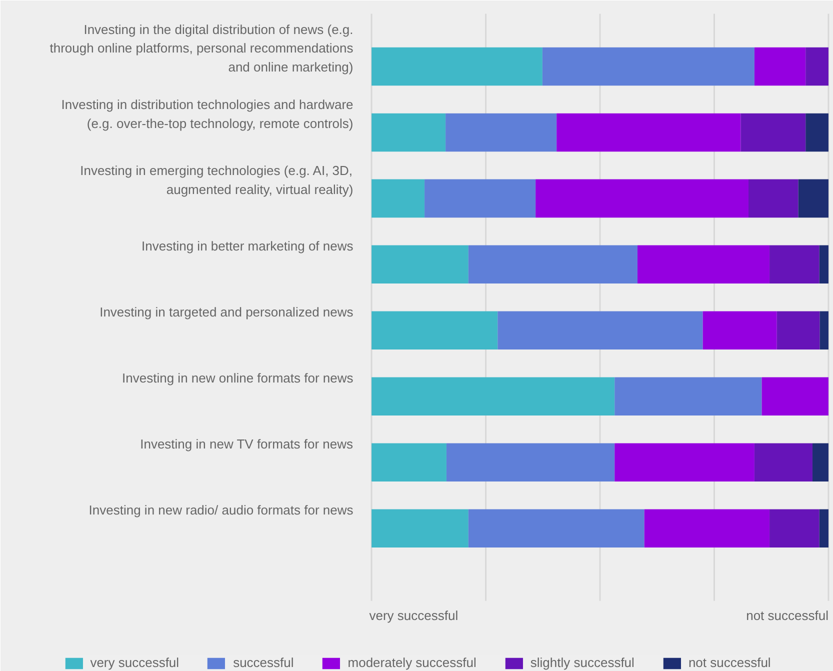 This screenshot has height=671, width=833. Describe the element at coordinates (202, 48) in the screenshot. I see `y-tick-label: Investing in the digital distribution of news (e.g. through online platforms, personal recommendations and online marketing)` at that location.